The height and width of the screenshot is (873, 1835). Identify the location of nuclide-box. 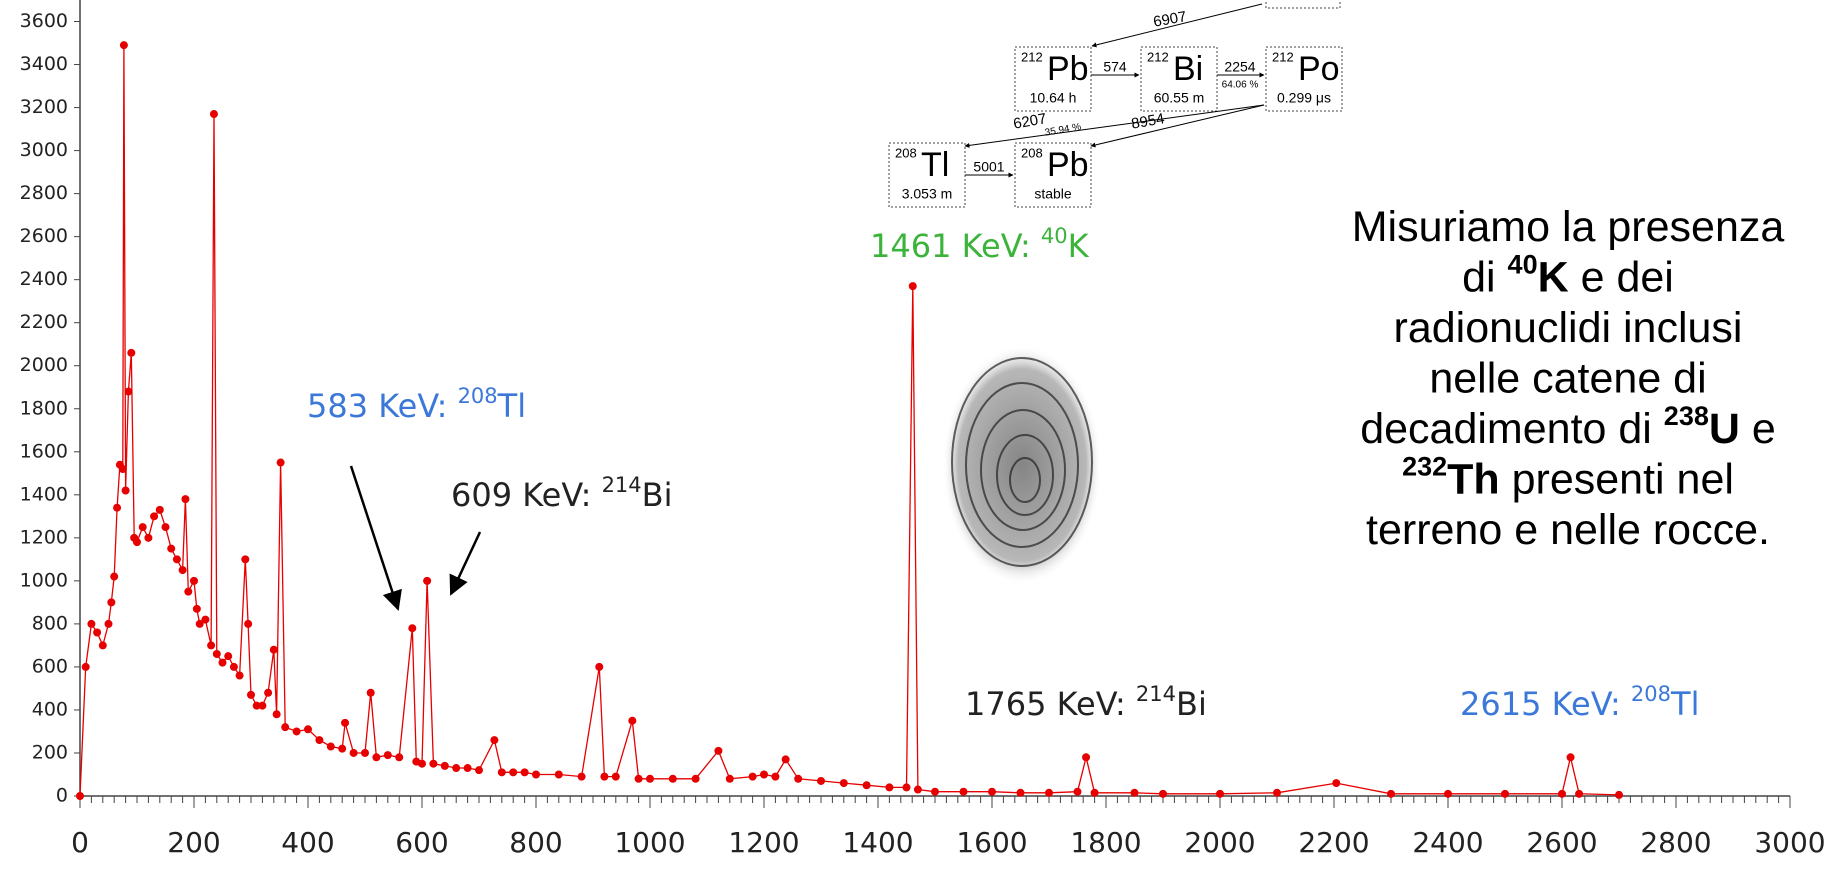
(1053, 175).